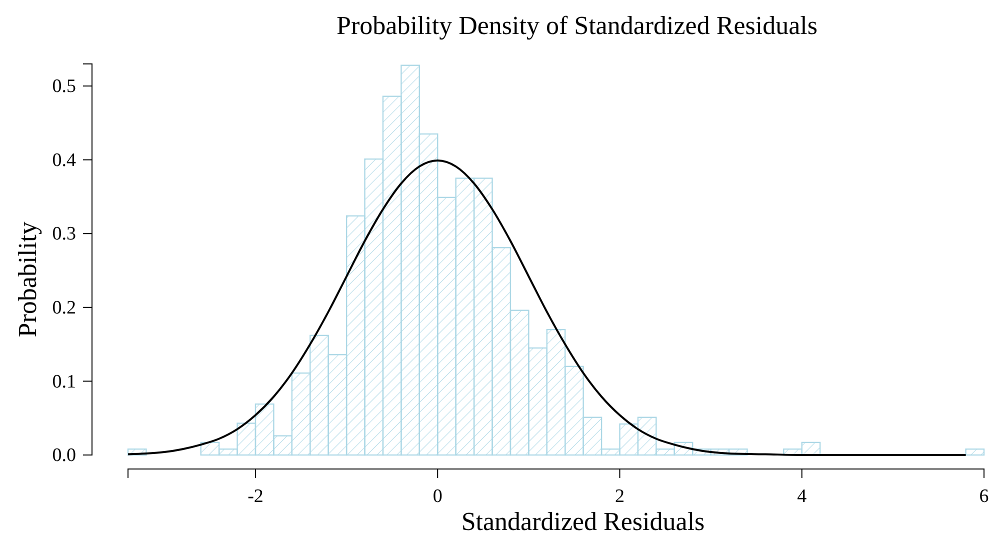  Describe the element at coordinates (64, 87) in the screenshot. I see `y-tick-label: 0.5` at that location.